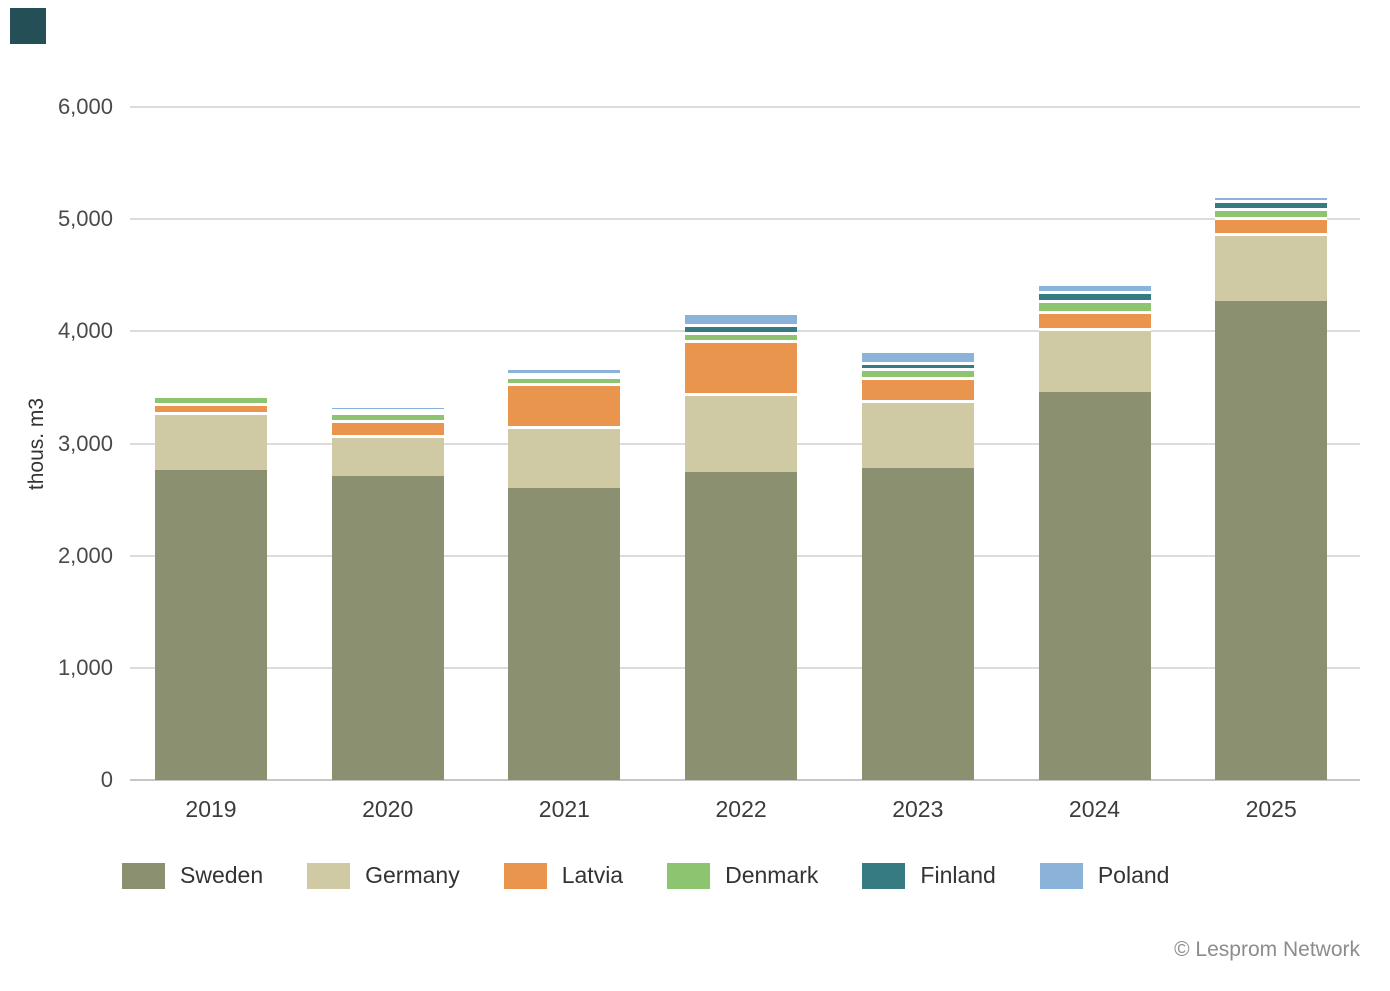 The image size is (1390, 991). Describe the element at coordinates (1061, 875) in the screenshot. I see `legend-swatch-poland` at that location.